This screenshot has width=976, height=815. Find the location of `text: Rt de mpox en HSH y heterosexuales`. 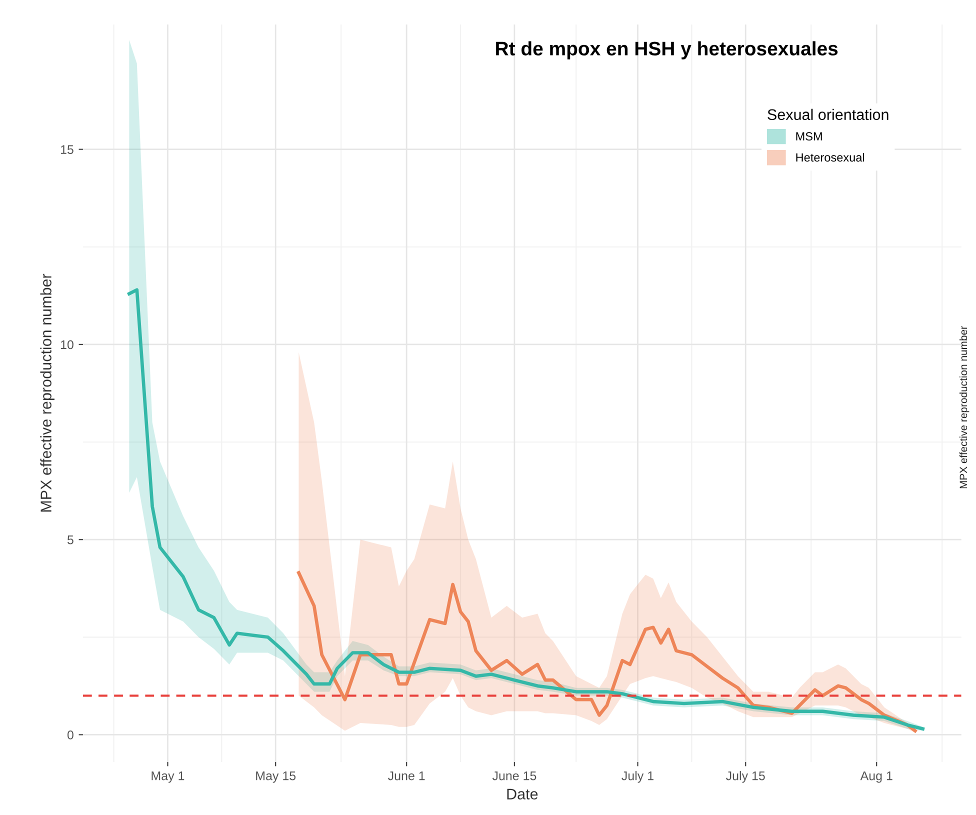

text: Rt de mpox en HSH y heterosexuales is located at coordinates (667, 50).